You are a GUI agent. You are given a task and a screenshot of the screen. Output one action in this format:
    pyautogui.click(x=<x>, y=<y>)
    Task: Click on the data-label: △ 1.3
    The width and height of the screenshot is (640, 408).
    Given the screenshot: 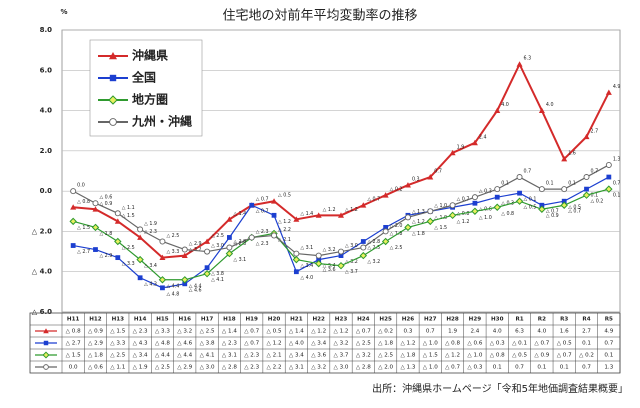 What is the action you would take?
    pyautogui.click(x=418, y=212)
    